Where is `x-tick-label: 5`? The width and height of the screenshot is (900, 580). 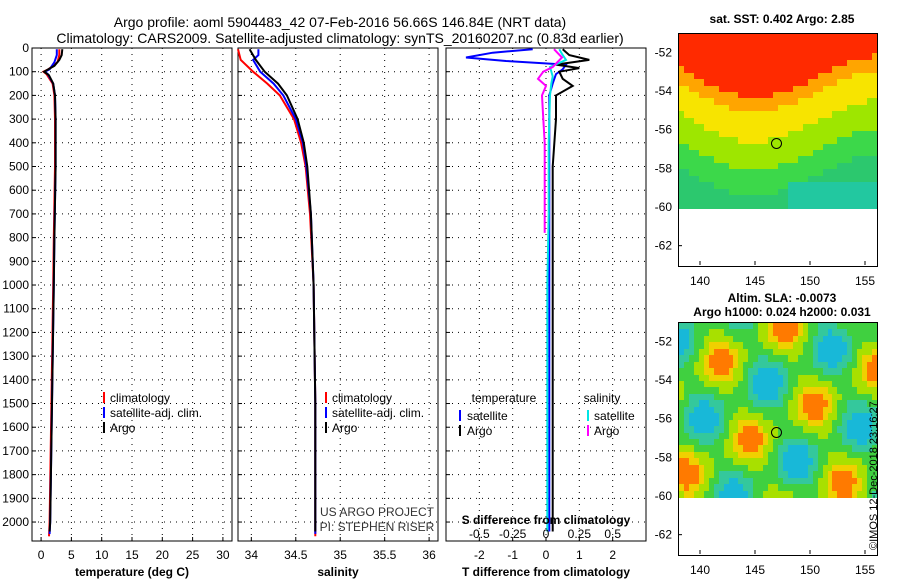
x-tick-label: 5 is located at coordinates (71, 555).